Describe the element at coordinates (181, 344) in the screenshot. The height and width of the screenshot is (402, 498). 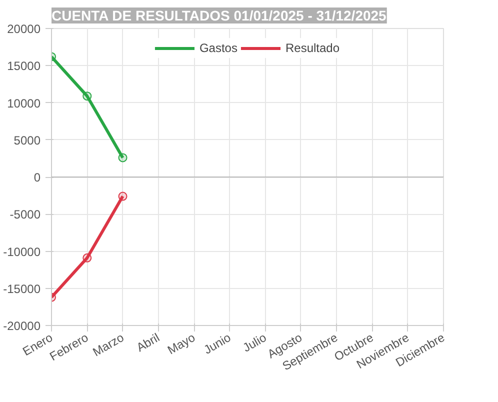
I see `x-tick-label: Mayo` at that location.